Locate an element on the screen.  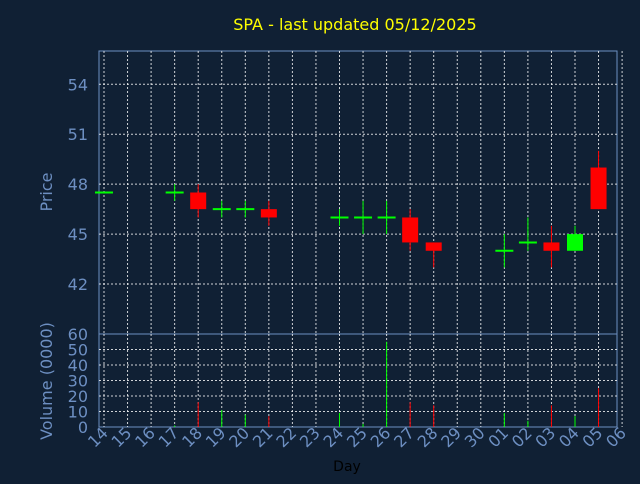
volume-tick-label: 10 is located at coordinates (78, 412).